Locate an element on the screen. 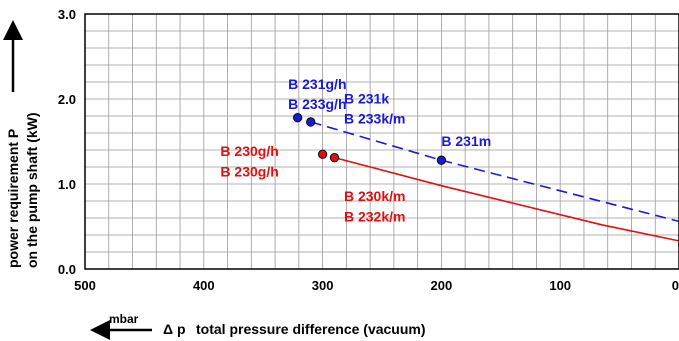 The image size is (679, 341). y-tick-label: 1.0 is located at coordinates (67, 184).